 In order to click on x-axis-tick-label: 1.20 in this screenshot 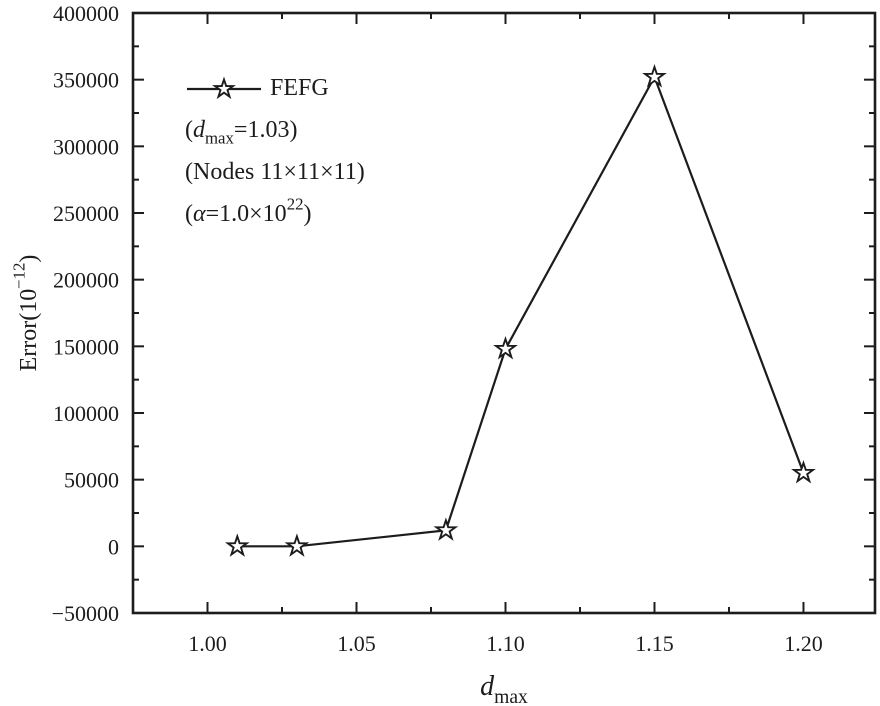, I will do `click(803, 643)`.